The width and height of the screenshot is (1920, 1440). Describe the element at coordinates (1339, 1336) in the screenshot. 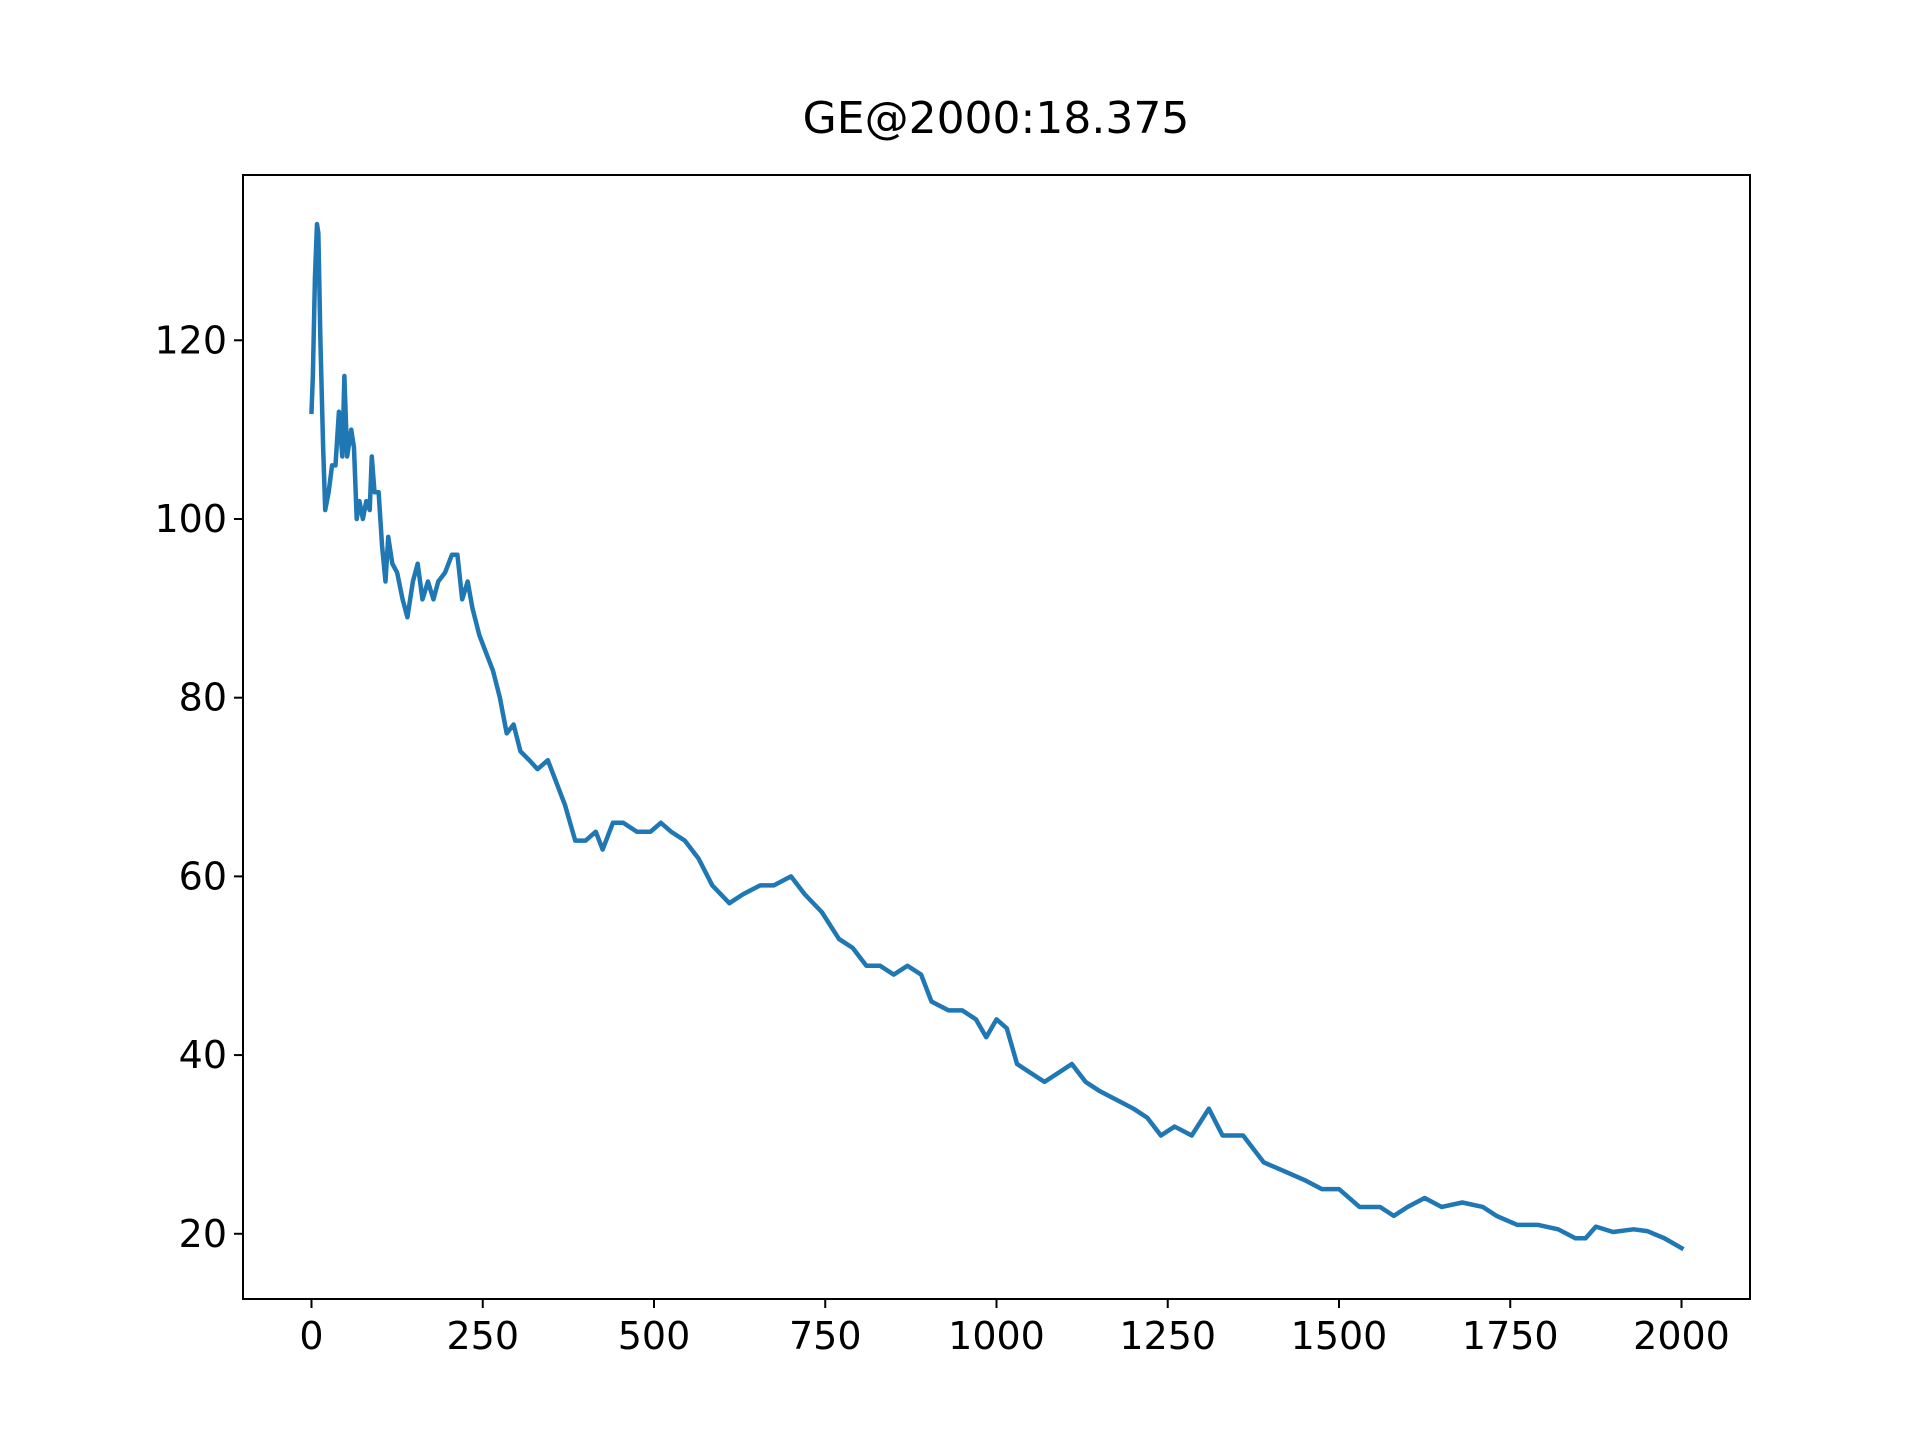

I see `x-tick-label: 1500` at that location.